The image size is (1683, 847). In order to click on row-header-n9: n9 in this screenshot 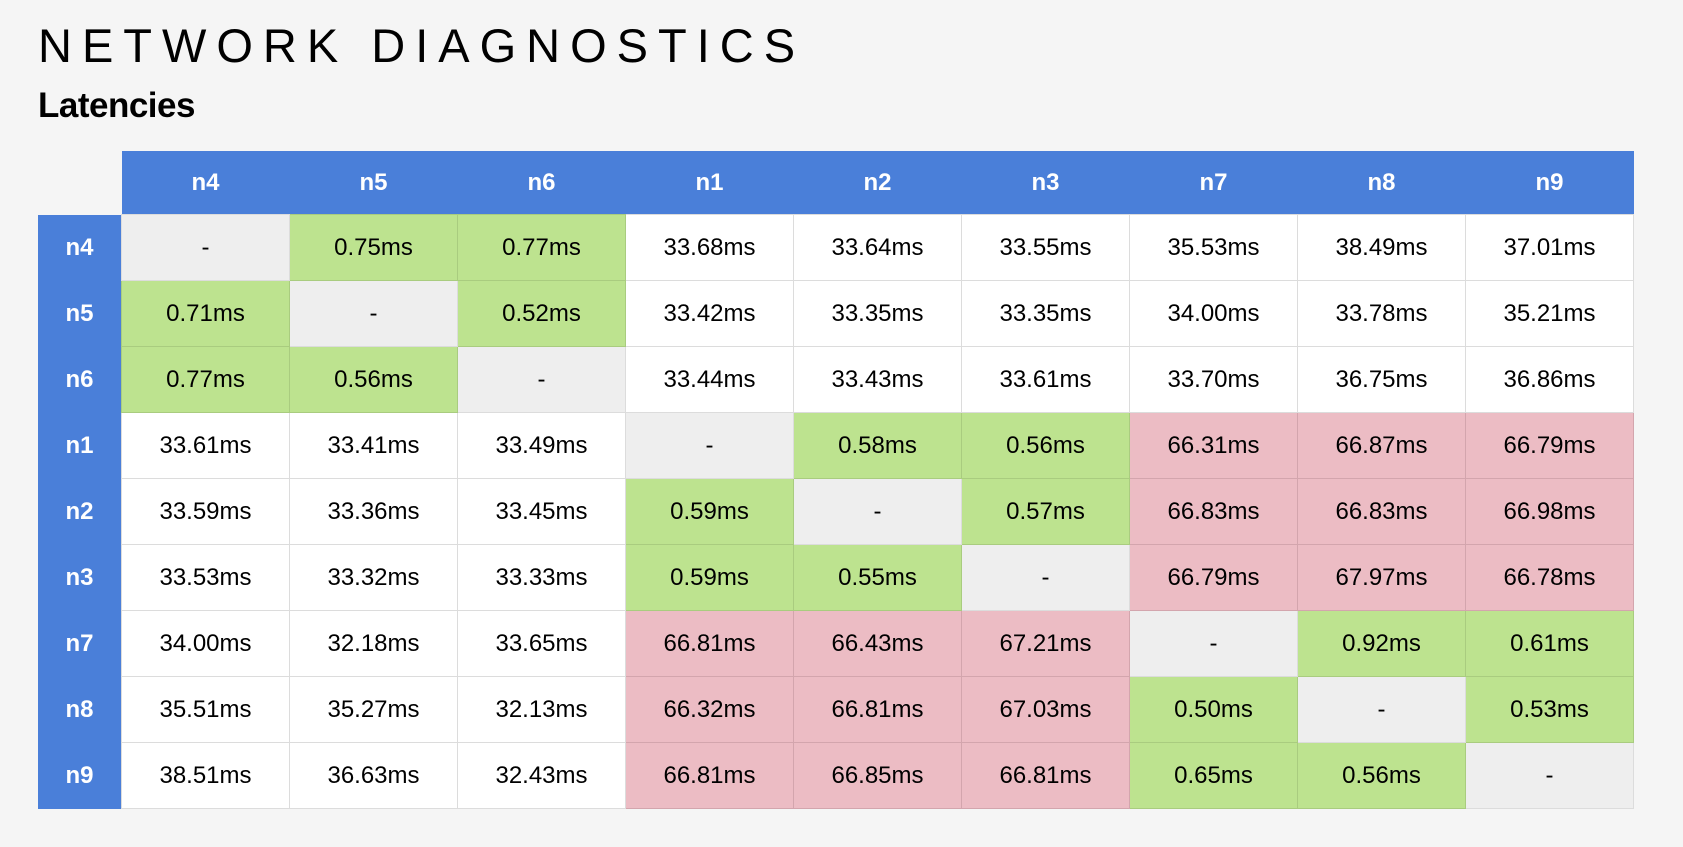, I will do `click(80, 775)`.